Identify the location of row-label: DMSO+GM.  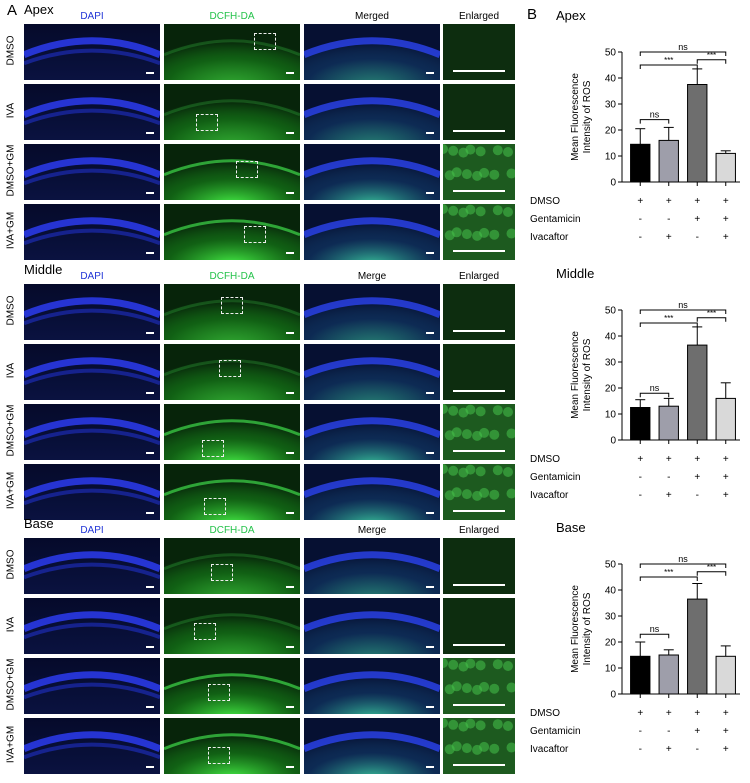
(11, 684).